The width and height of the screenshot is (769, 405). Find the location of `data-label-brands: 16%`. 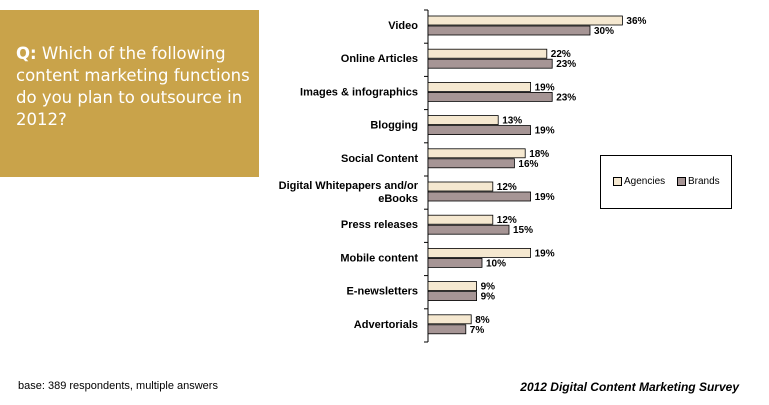

data-label-brands: 16% is located at coordinates (528, 164).